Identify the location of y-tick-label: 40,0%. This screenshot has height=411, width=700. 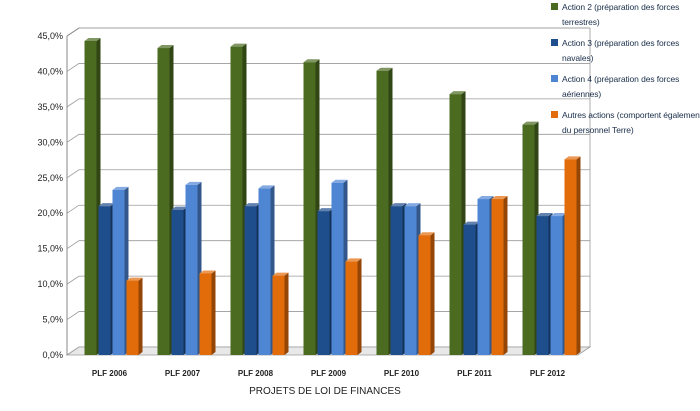
(50, 71).